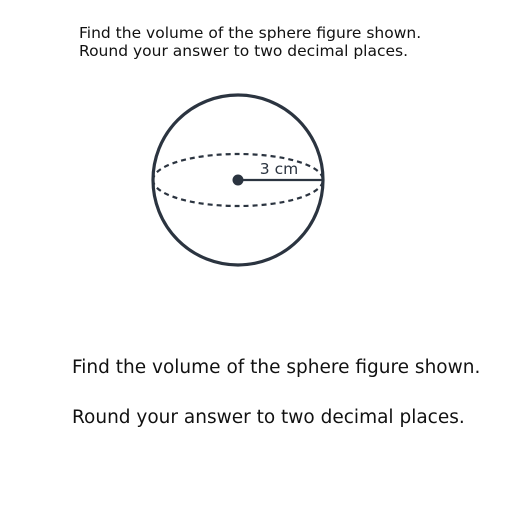 Image resolution: width=512 pixels, height=512 pixels. I want to click on question-line-2: Round your answer to two decimal places., so click(244, 51).